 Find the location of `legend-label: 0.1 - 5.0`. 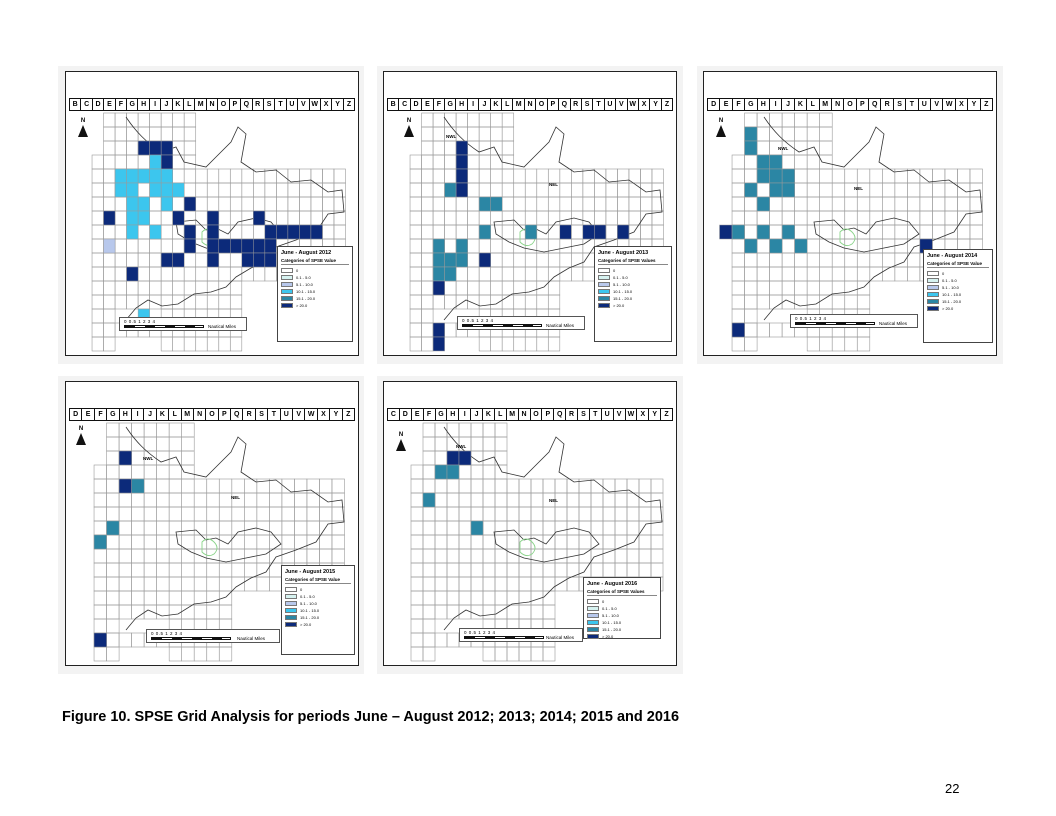

legend-label: 0.1 - 5.0 is located at coordinates (949, 280).